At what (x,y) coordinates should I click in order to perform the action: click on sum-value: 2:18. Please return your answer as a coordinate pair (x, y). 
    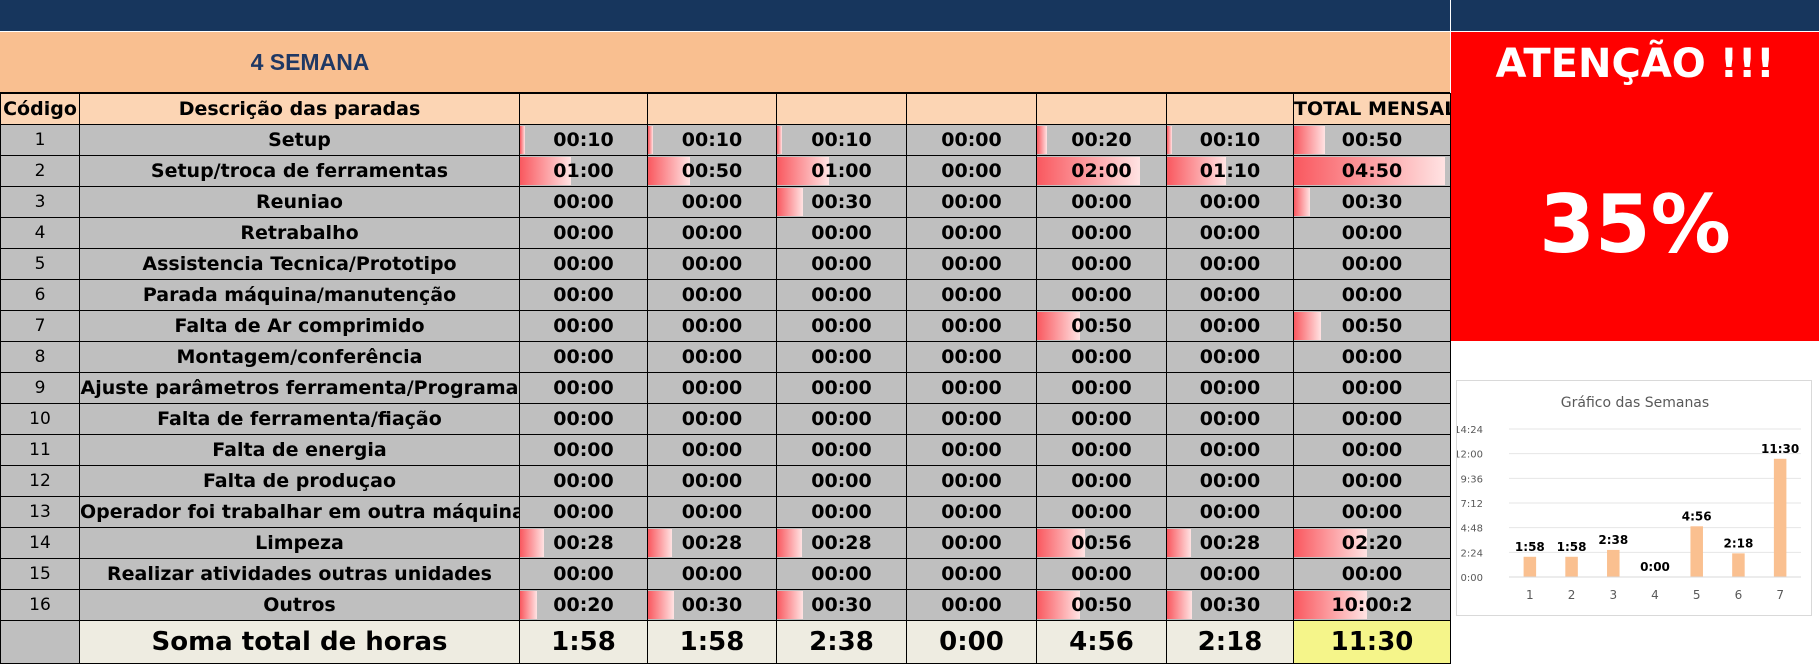
    Looking at the image, I should click on (1230, 642).